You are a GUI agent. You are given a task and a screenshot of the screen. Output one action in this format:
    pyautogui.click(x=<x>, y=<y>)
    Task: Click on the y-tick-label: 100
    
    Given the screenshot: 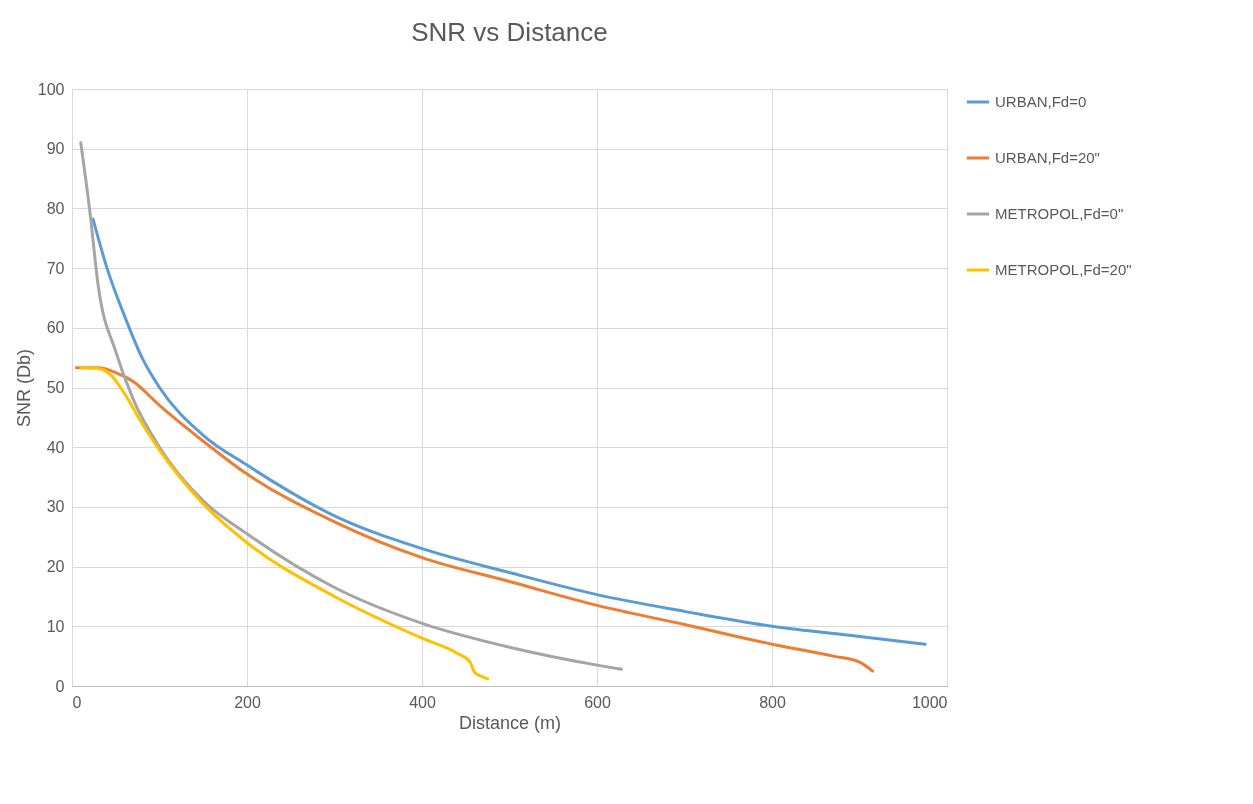 What is the action you would take?
    pyautogui.click(x=51, y=89)
    